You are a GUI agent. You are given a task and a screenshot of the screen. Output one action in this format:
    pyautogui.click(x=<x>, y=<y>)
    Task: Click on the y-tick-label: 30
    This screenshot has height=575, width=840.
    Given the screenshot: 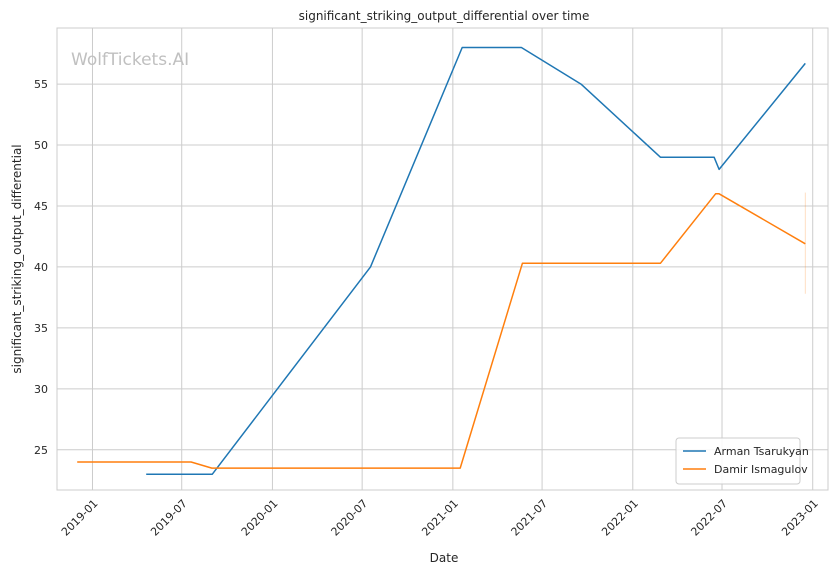 What is the action you would take?
    pyautogui.click(x=41, y=389)
    